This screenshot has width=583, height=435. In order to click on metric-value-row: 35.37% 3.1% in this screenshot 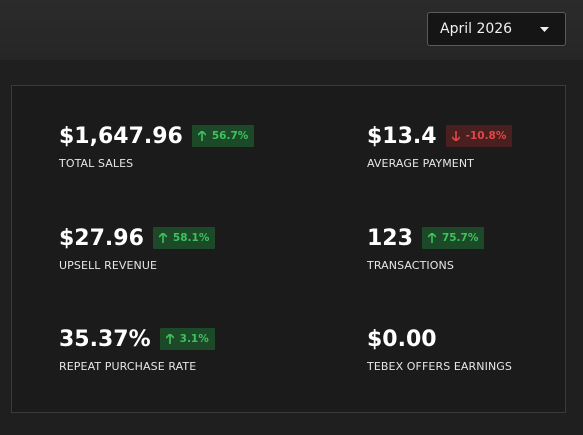, I will do `click(137, 339)`.